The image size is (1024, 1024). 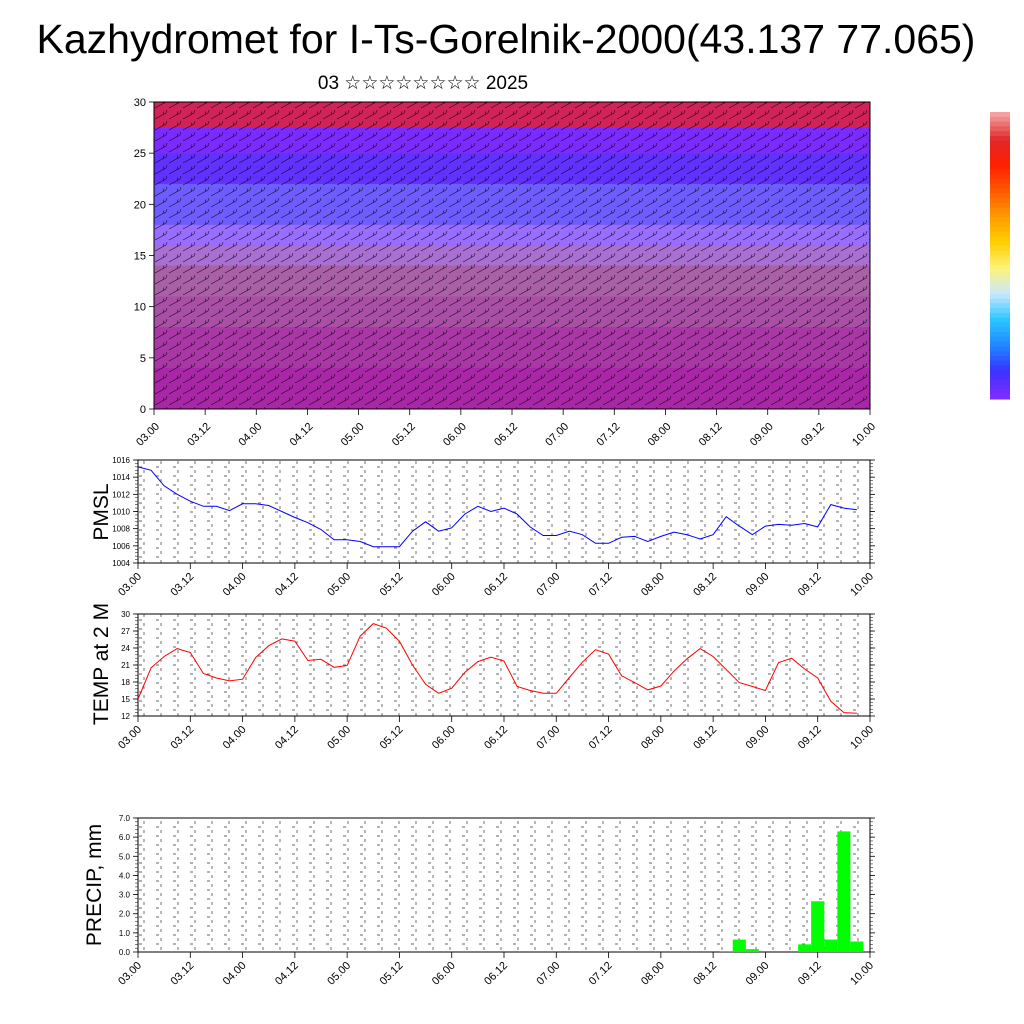 What do you see at coordinates (125, 648) in the screenshot?
I see `y-tick-label: 24` at bounding box center [125, 648].